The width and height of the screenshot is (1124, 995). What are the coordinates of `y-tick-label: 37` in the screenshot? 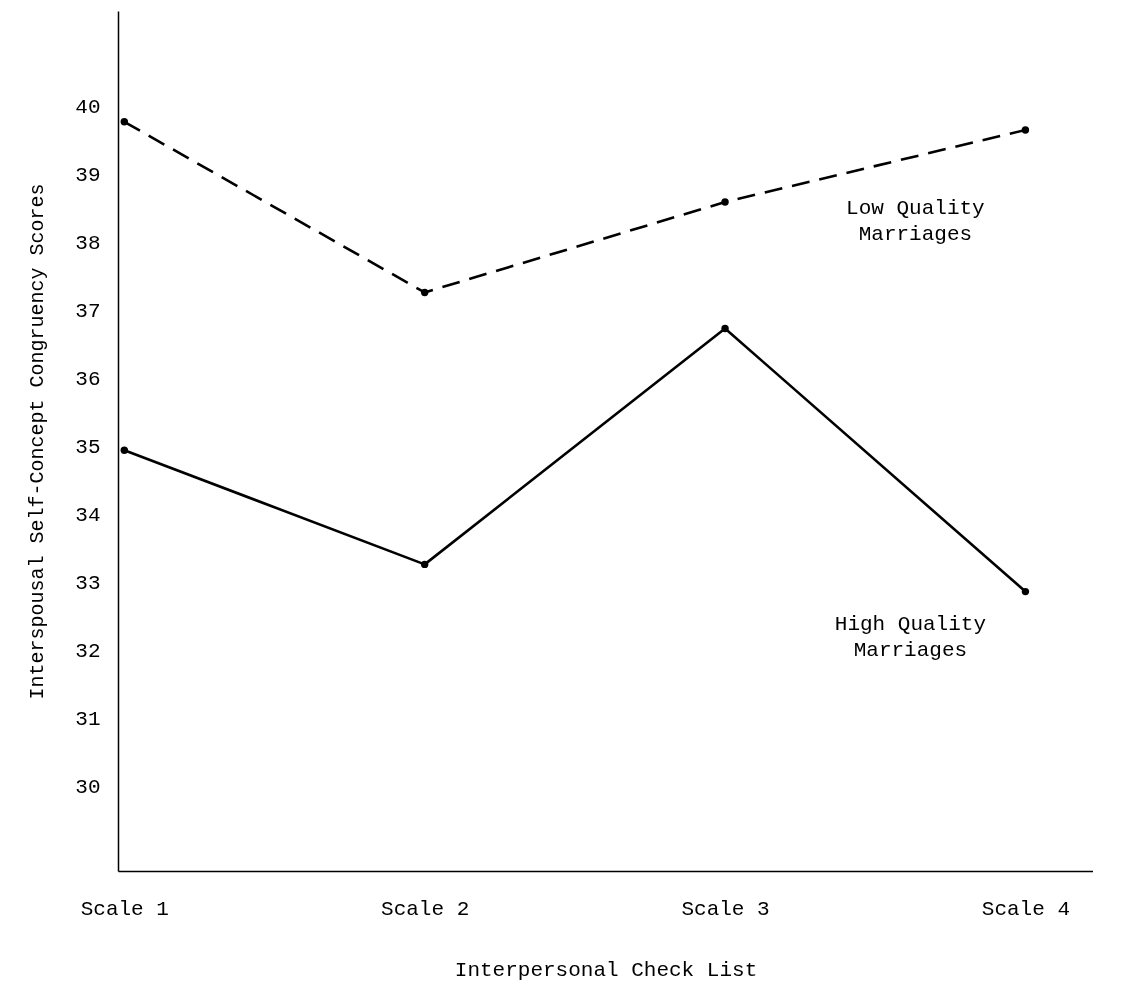 It's located at (88, 311).